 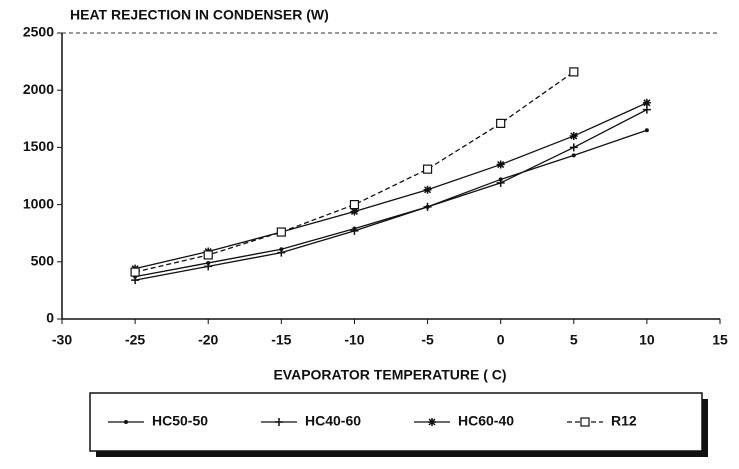 What do you see at coordinates (38, 146) in the screenshot?
I see `y-tick-label: 1500` at bounding box center [38, 146].